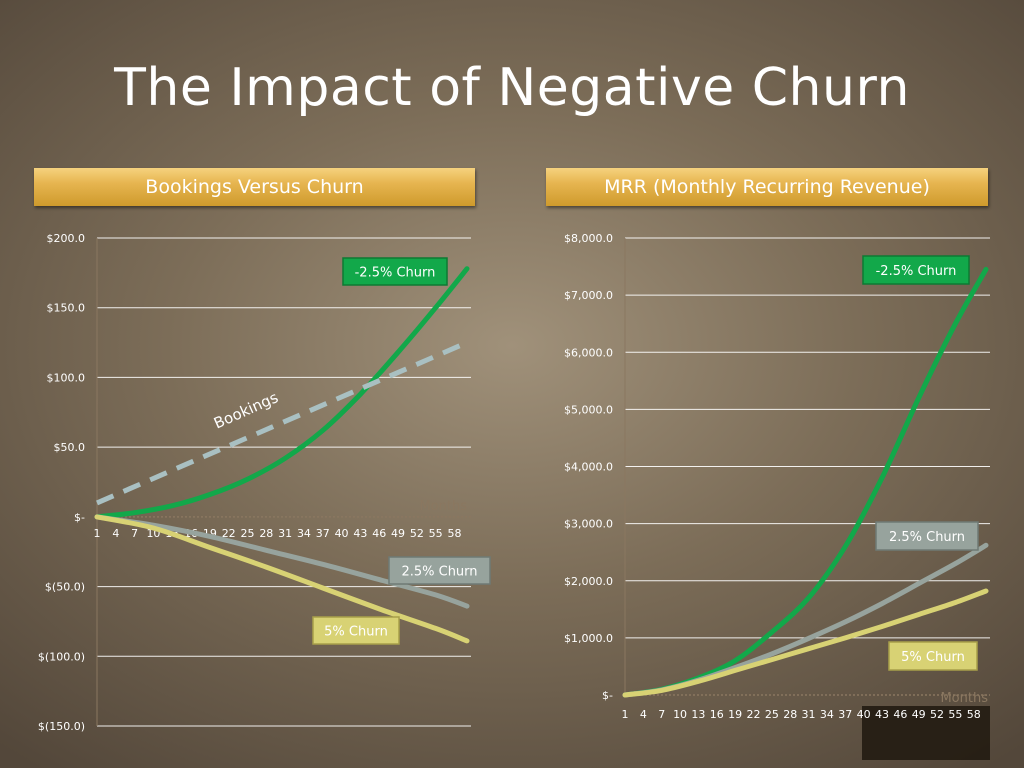  What do you see at coordinates (588, 295) in the screenshot?
I see `mrr-y-tick-label: $7,000.0` at bounding box center [588, 295].